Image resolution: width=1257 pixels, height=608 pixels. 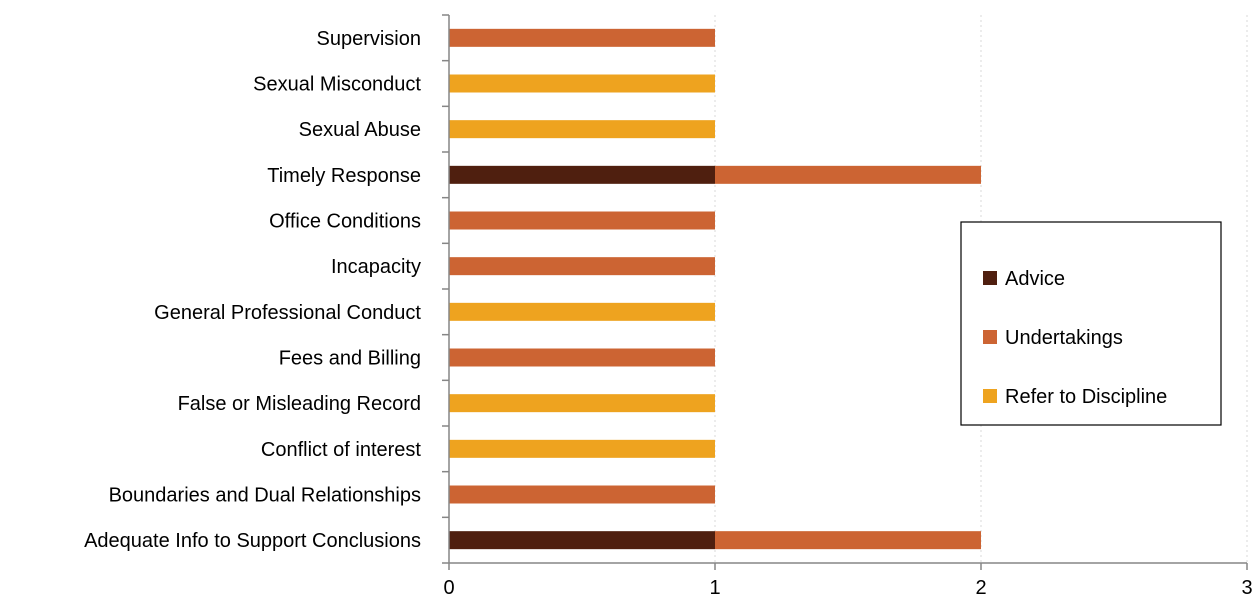 I want to click on category-label: Sexual Misconduct, so click(x=337, y=85).